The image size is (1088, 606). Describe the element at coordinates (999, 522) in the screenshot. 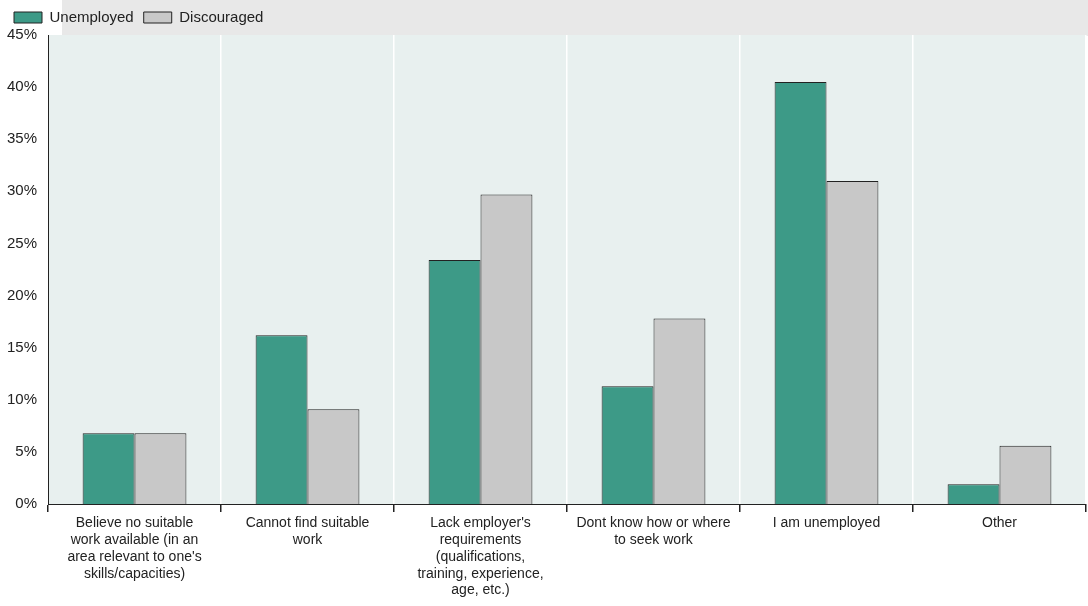

I see `x-tick-label: Other` at that location.